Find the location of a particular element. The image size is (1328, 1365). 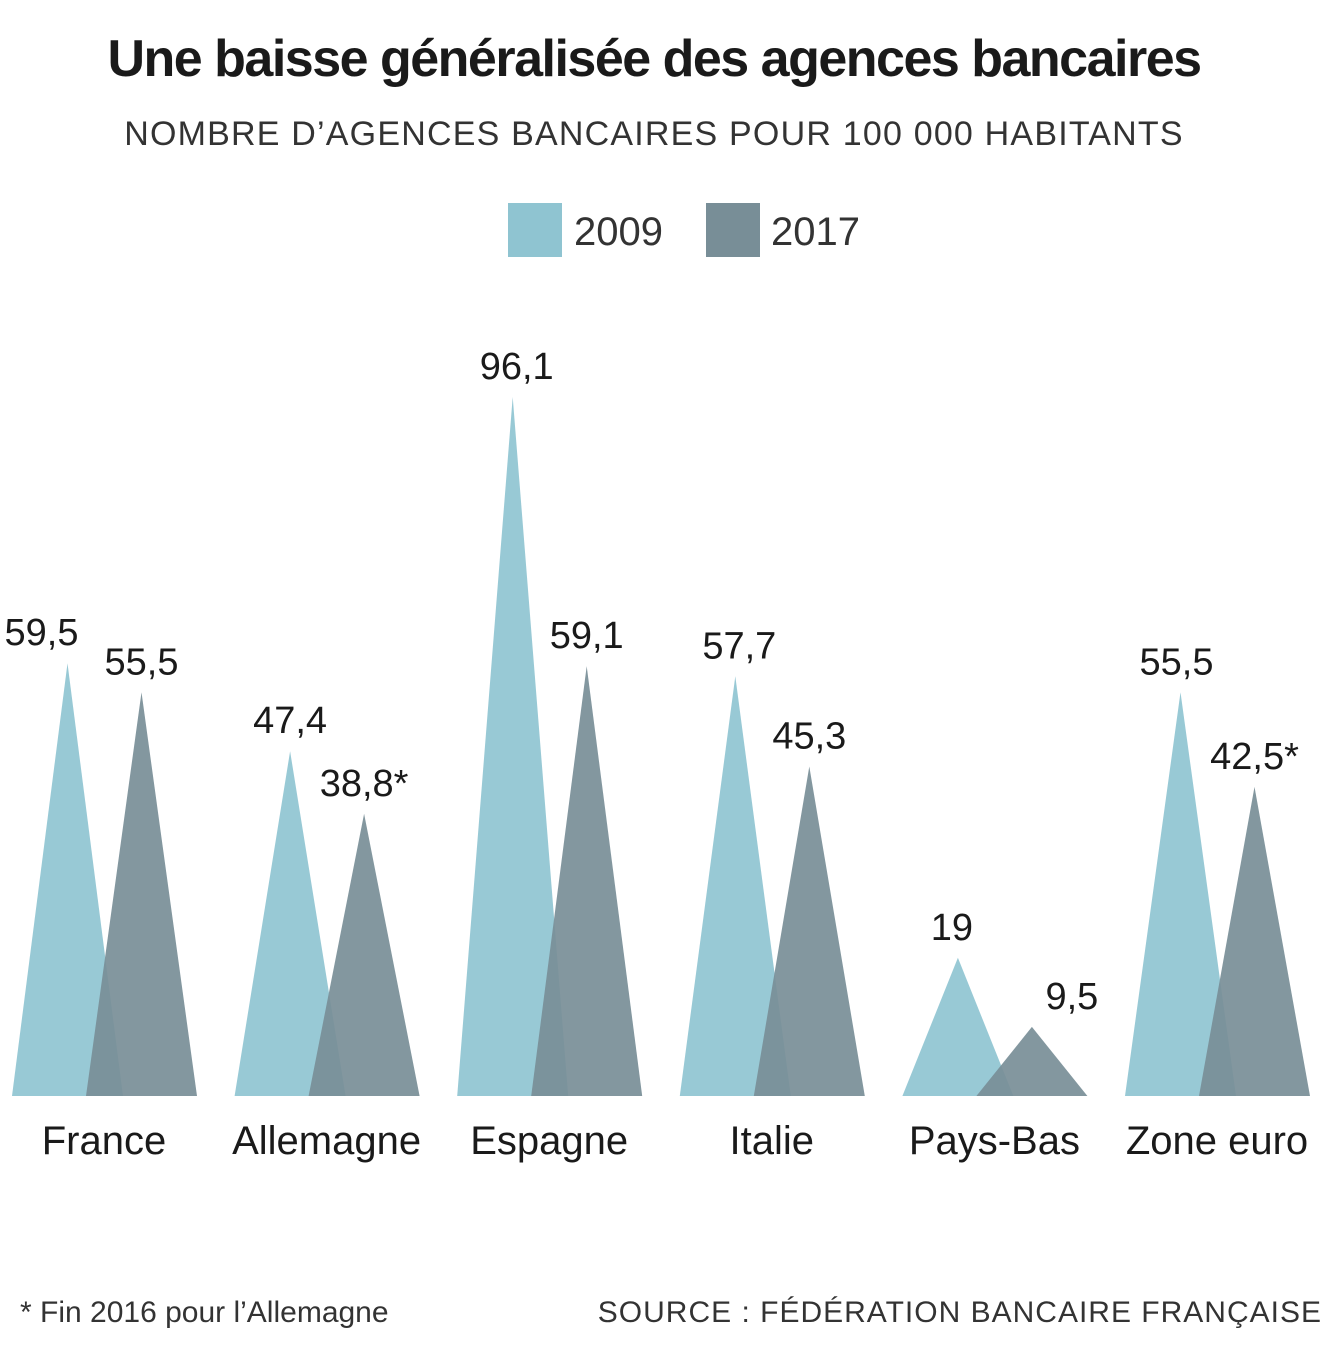

source-note: SOURCE : FÉDÉRATION BANCAIRE FRANÇAISE is located at coordinates (960, 1312).